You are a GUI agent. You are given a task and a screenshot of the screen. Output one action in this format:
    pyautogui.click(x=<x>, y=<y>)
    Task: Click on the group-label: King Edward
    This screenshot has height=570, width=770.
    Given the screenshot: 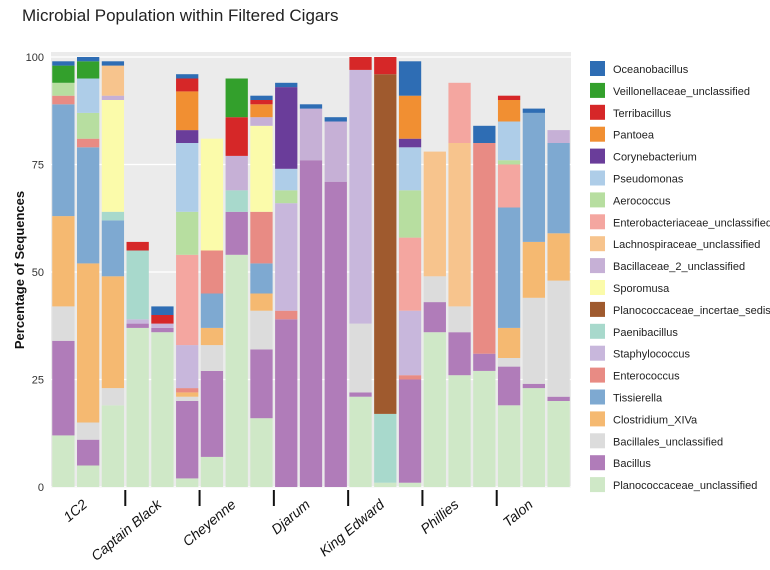 What is the action you would take?
    pyautogui.click(x=352, y=527)
    